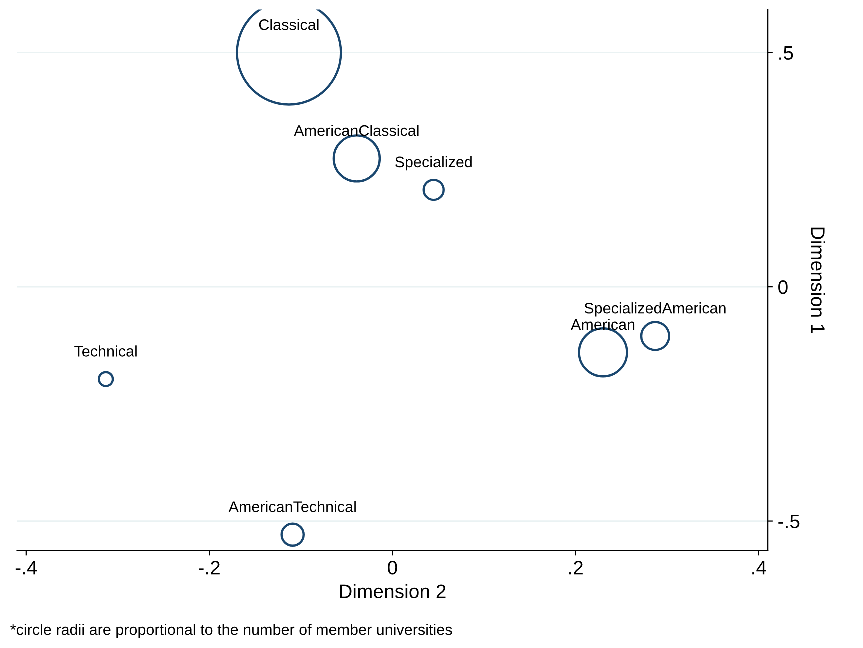 The width and height of the screenshot is (863, 648). Describe the element at coordinates (759, 568) in the screenshot. I see `x-tick-label: .4` at that location.